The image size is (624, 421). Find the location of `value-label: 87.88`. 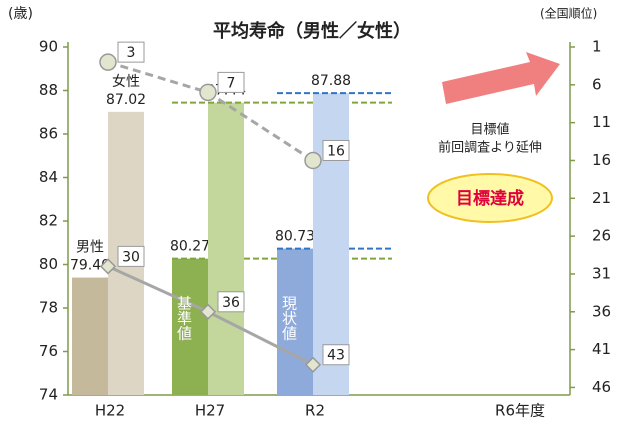

value-label: 87.88 is located at coordinates (331, 81).